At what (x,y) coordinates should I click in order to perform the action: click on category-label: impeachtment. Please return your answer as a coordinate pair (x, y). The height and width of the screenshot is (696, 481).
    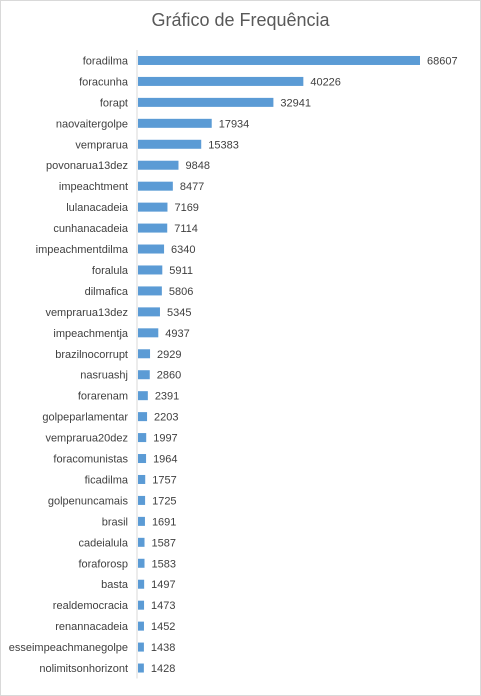
    Looking at the image, I should click on (93, 187).